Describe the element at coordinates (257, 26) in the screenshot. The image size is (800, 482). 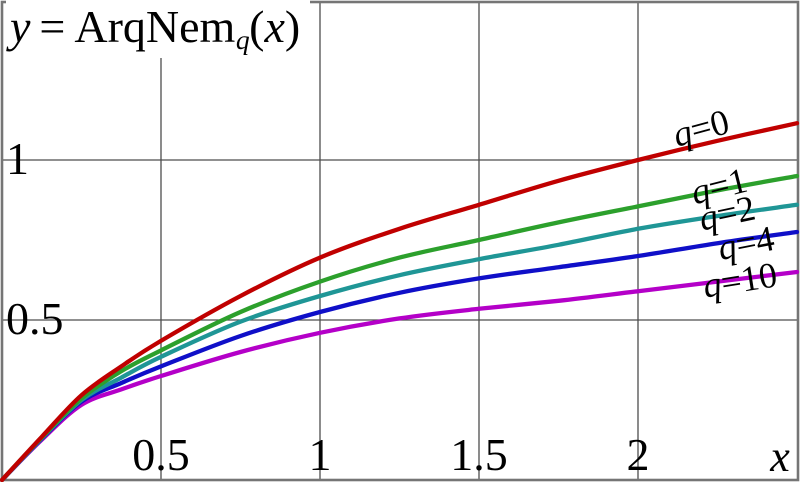
I see `title-open-paren: (` at that location.